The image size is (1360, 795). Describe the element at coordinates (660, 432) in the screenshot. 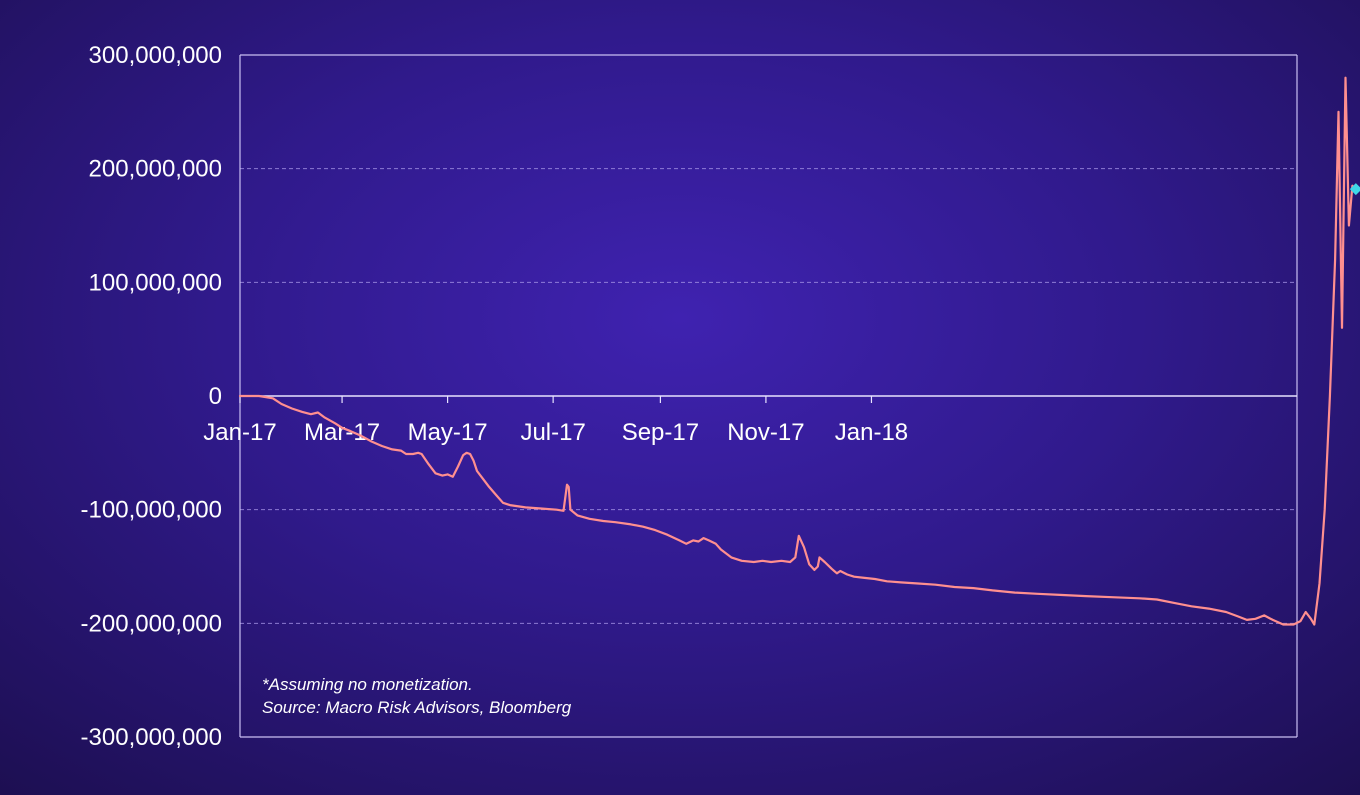

I see `x-tick-label: Sep-17` at that location.